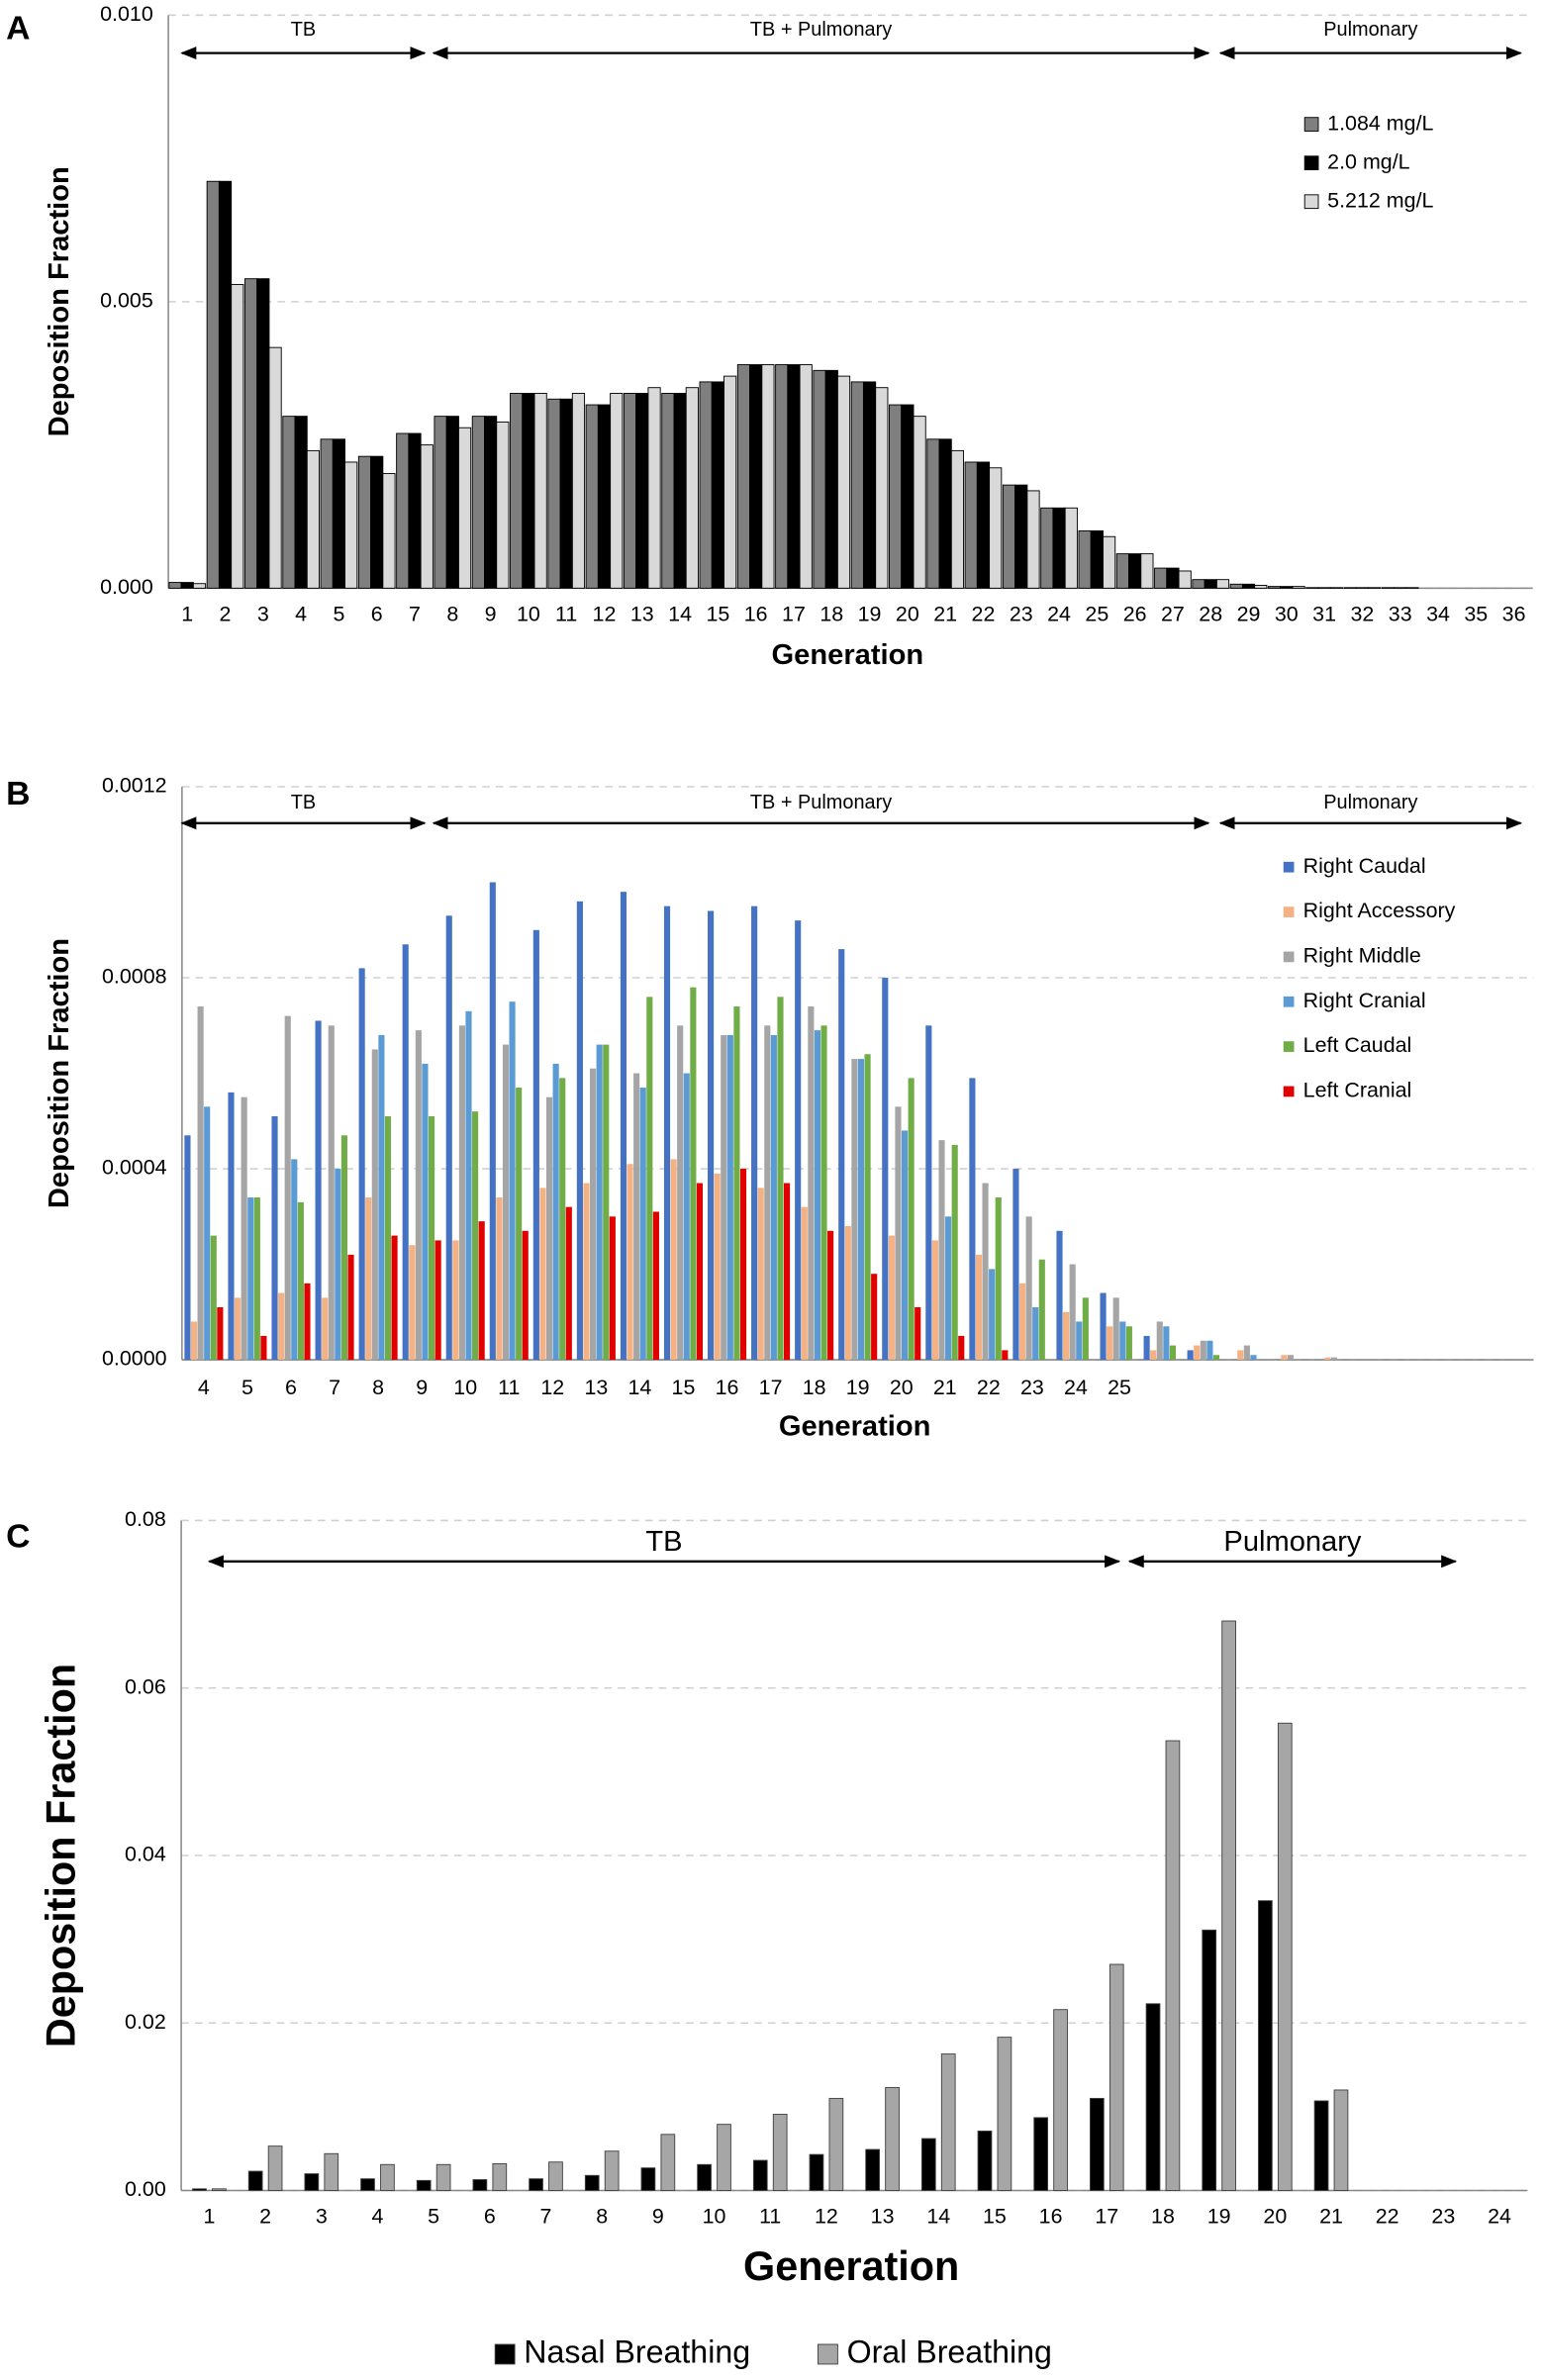 This screenshot has height=2380, width=1542. Describe the element at coordinates (1135, 614) in the screenshot. I see `x-tick-label: 26` at that location.